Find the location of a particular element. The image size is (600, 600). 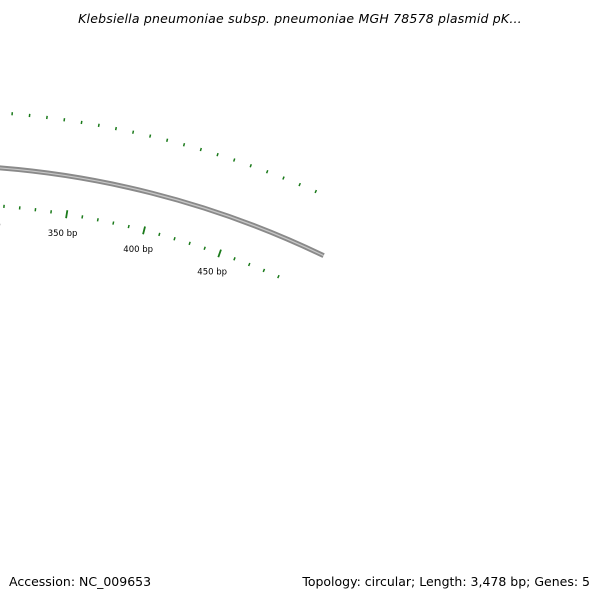

inner-tick-ruler is located at coordinates (141, 241).